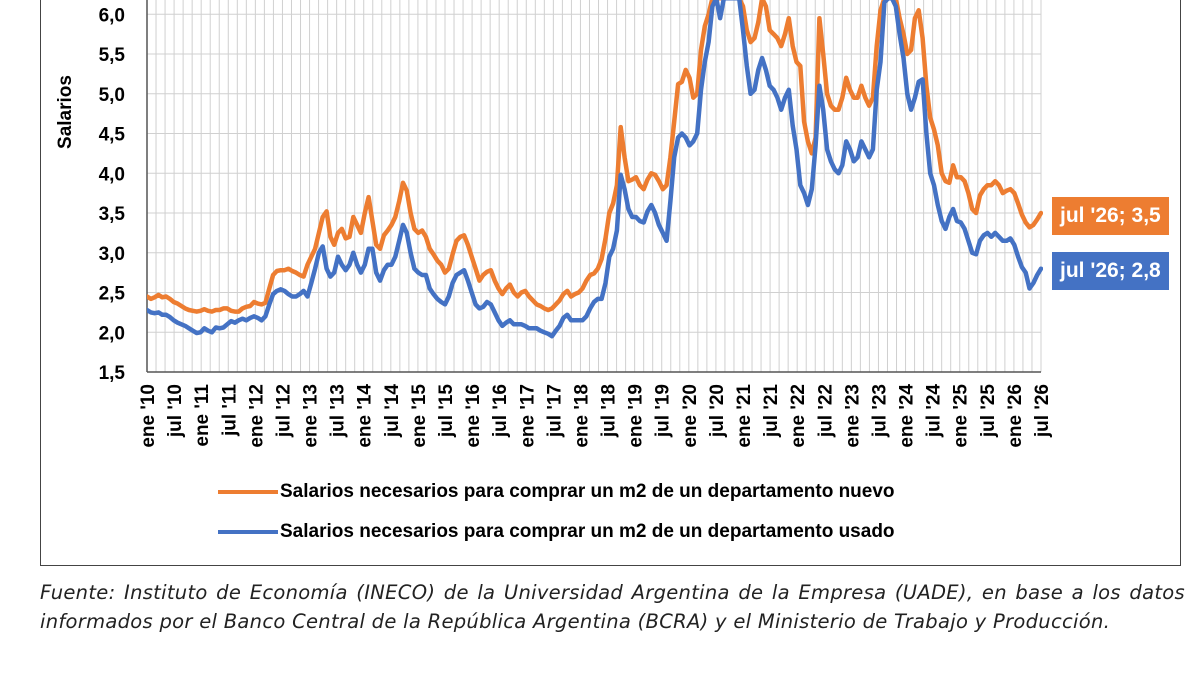  What do you see at coordinates (798, 416) in the screenshot?
I see `x-tick-label: ene '22` at bounding box center [798, 416].